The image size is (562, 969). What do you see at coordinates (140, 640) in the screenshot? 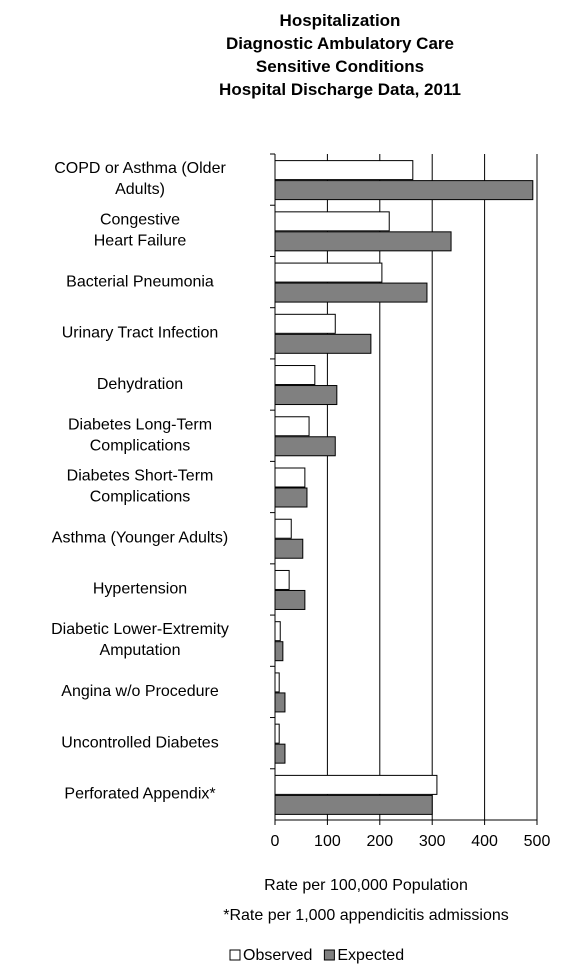
I see `y-tick-label: Diabetic Lower-Extremity Amputation` at bounding box center [140, 640].